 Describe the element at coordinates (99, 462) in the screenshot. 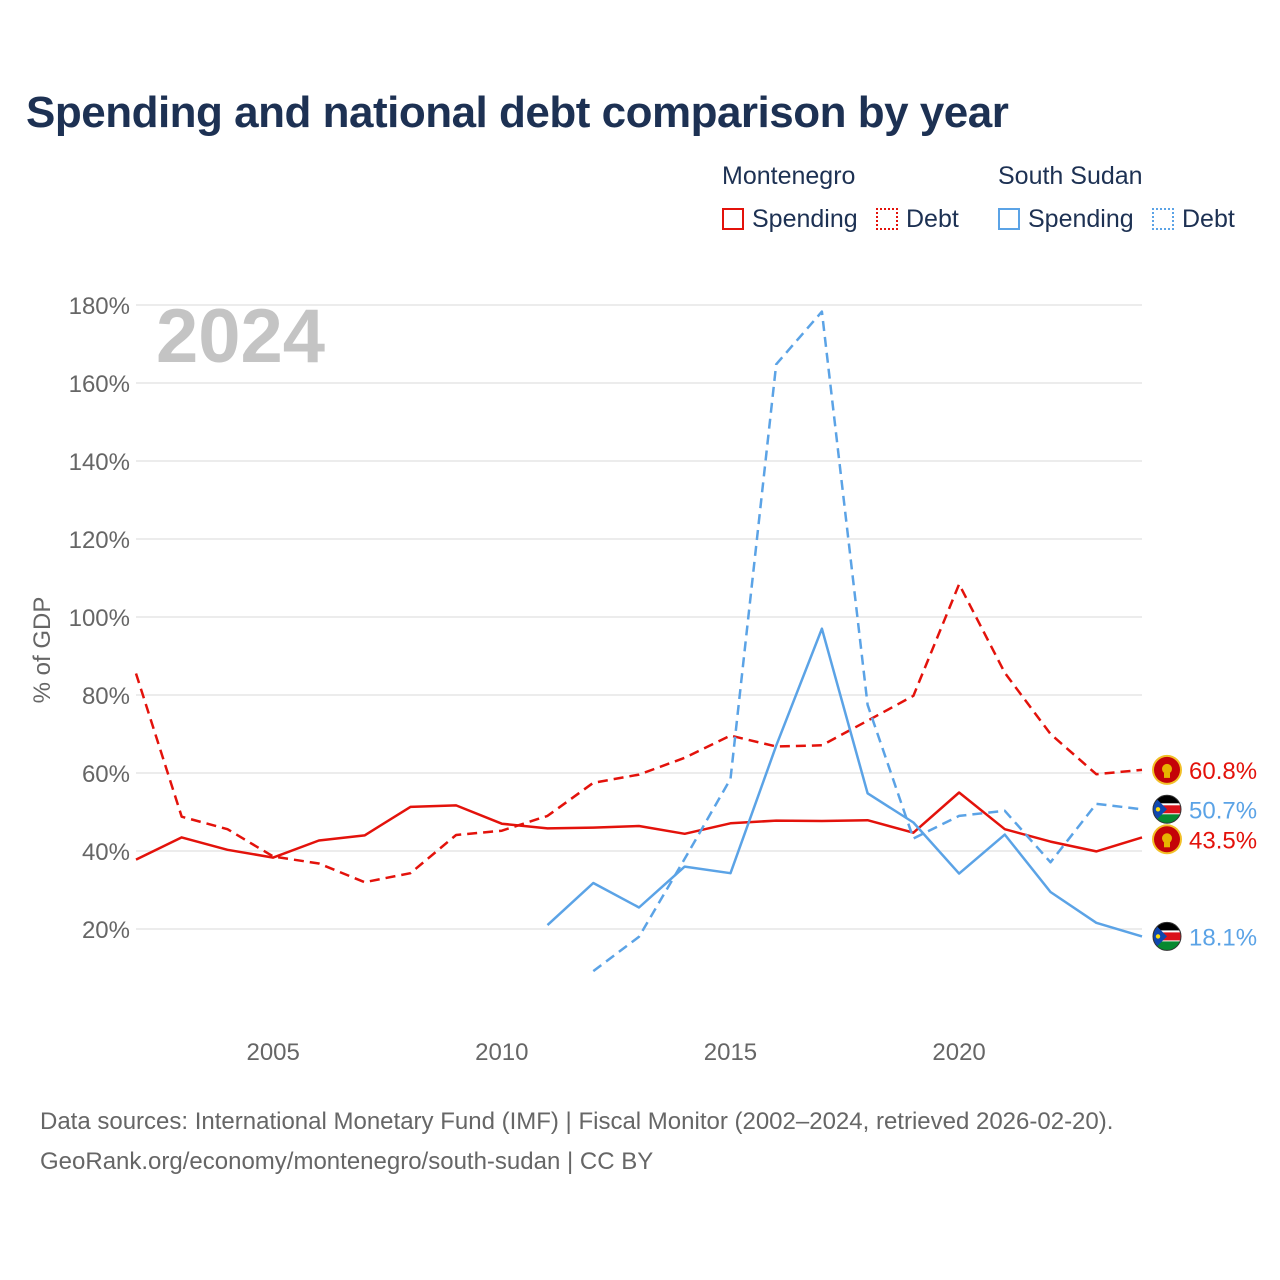

I see `y-tick-label: 140%` at that location.